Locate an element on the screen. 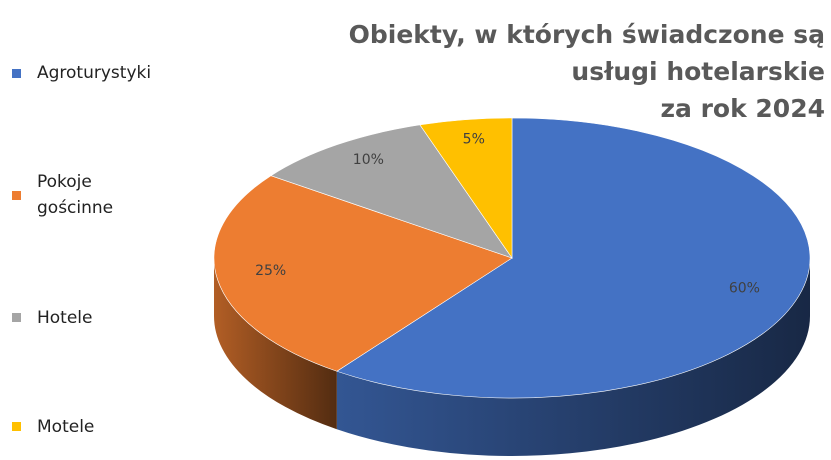 The height and width of the screenshot is (460, 831). legend-label: Pokoje gościnne is located at coordinates (75, 195).